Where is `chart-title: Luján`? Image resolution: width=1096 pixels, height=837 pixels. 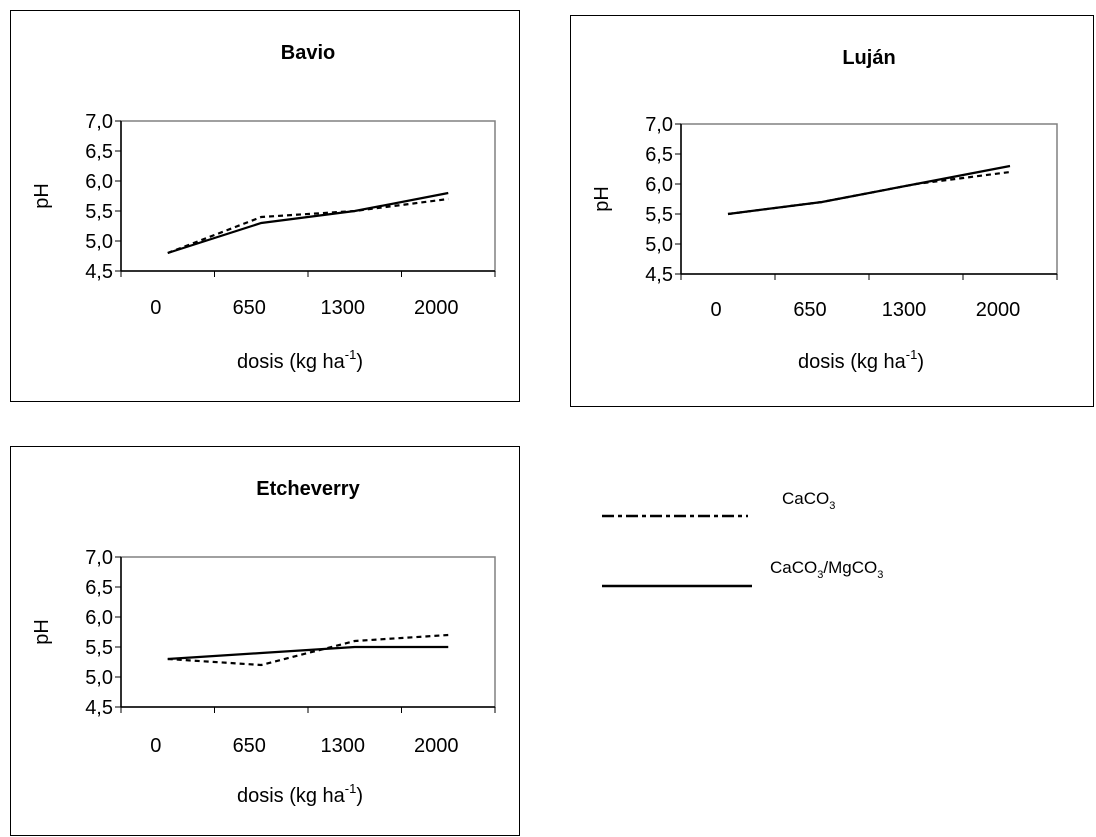 chart-title: Luján is located at coordinates (868, 58).